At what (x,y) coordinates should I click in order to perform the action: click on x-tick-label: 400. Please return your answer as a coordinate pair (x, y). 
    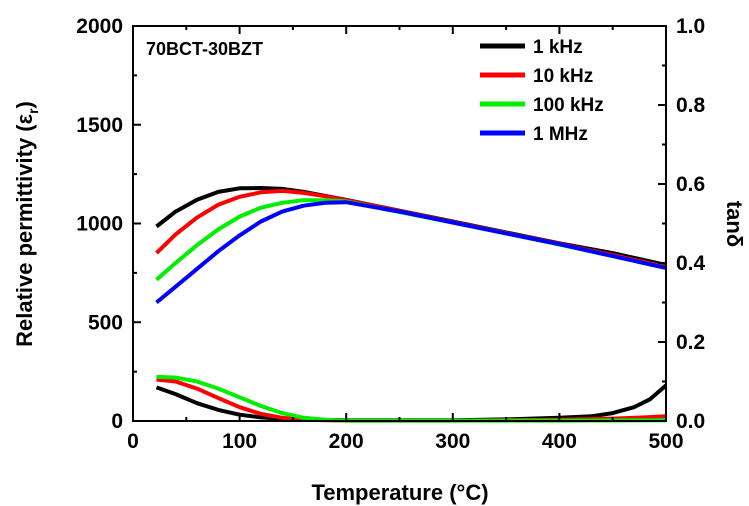
    Looking at the image, I should click on (559, 441).